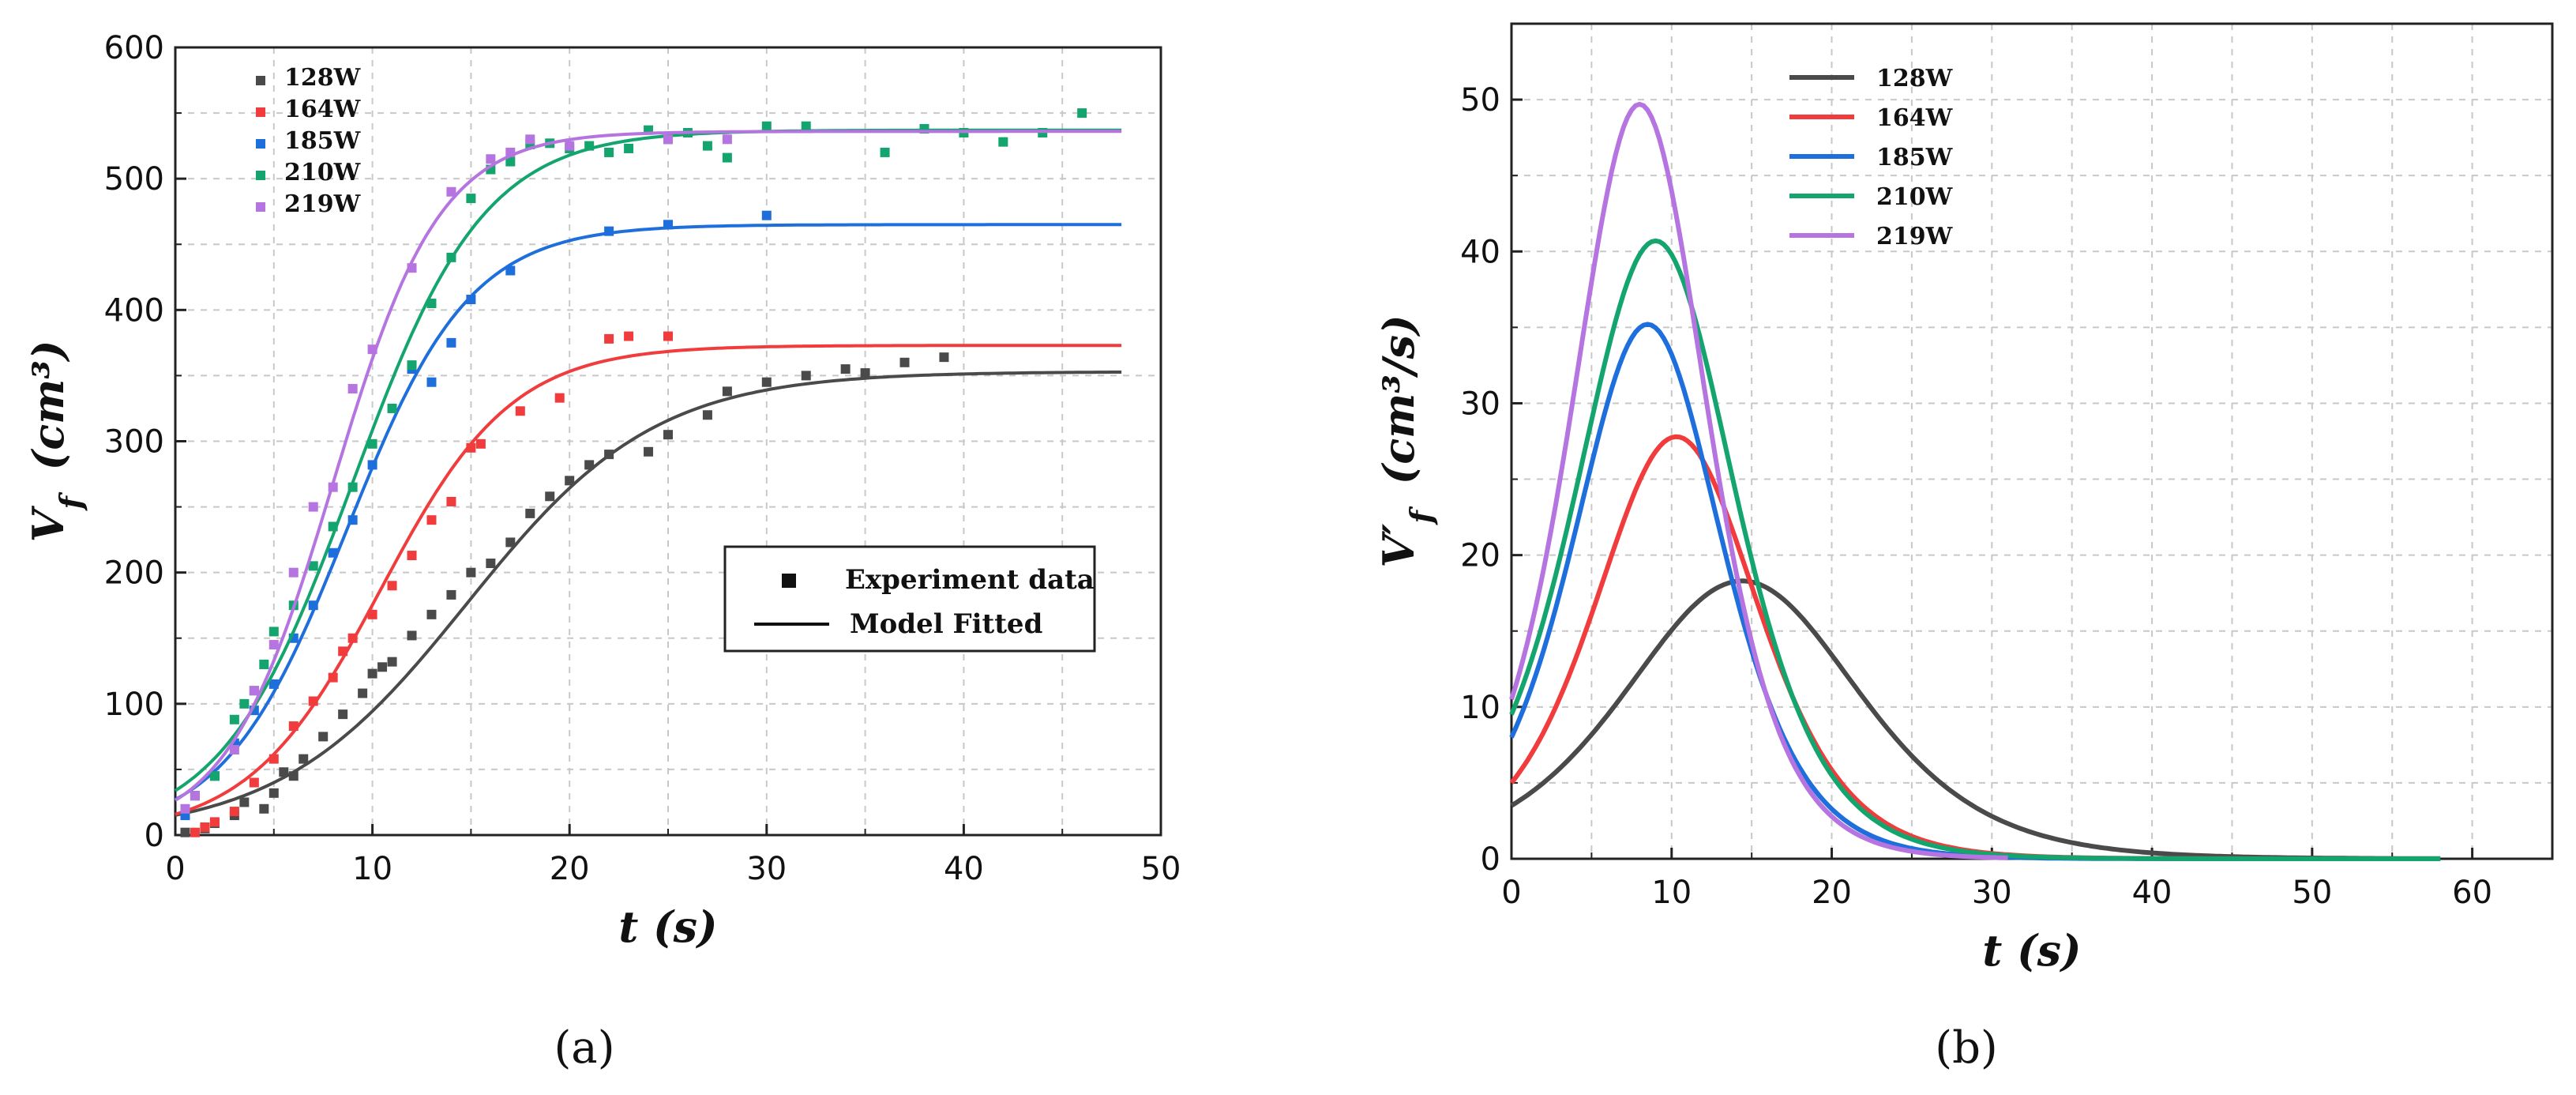 The image size is (2576, 1095). I want to click on chart-a-x-tick-label: 20, so click(570, 869).